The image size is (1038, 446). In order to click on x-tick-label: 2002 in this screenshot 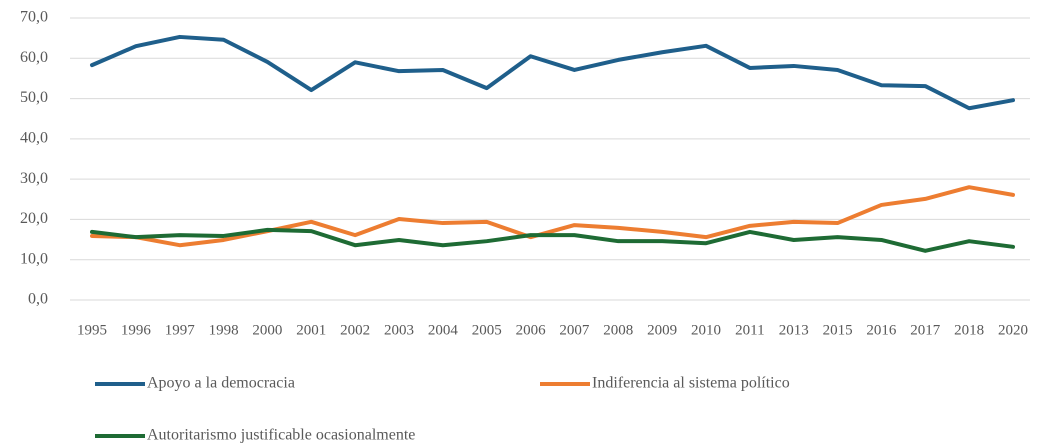, I will do `click(355, 330)`.